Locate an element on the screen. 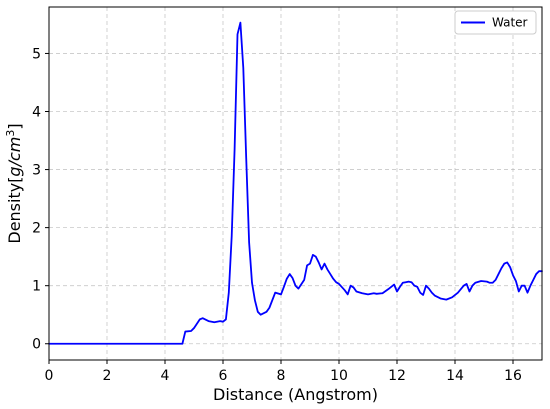  legend-box is located at coordinates (495, 22).